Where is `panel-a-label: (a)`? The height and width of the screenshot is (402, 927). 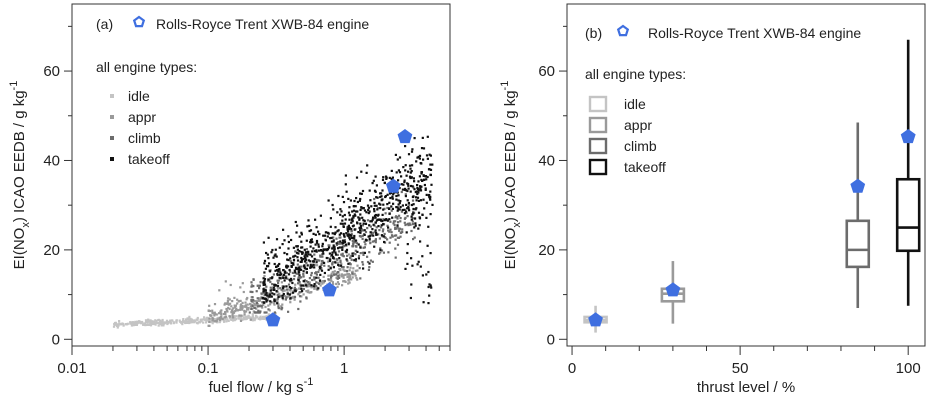 panel-a-label: (a) is located at coordinates (104, 24).